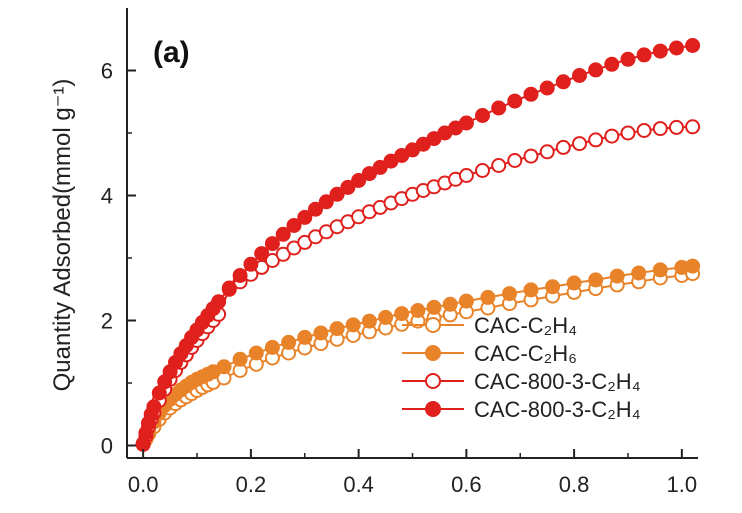  What do you see at coordinates (251, 484) in the screenshot?
I see `x-tick-label: 0.2` at bounding box center [251, 484].